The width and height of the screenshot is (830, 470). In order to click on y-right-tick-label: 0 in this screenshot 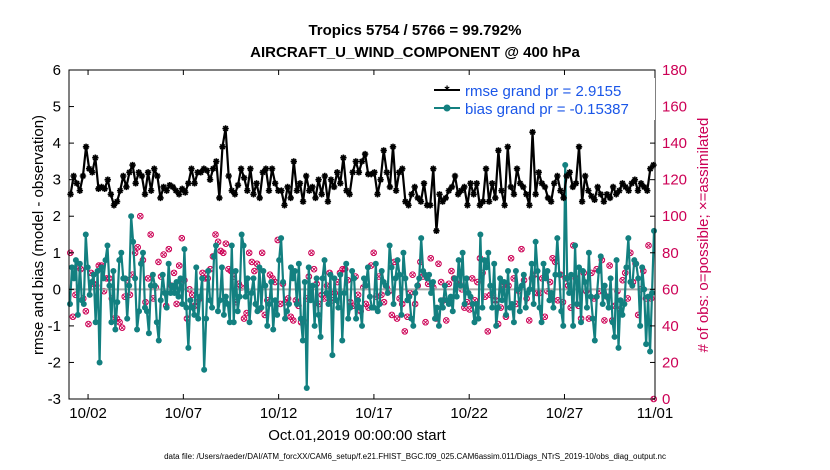, I will do `click(666, 399)`.